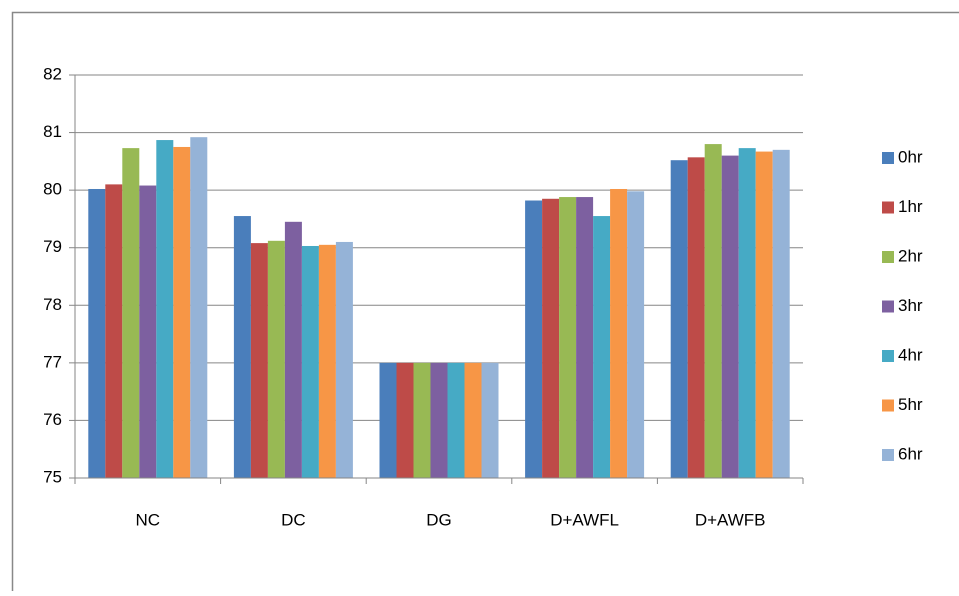 This screenshot has width=959, height=596. What do you see at coordinates (52, 246) in the screenshot?
I see `y-tick-label: 79` at bounding box center [52, 246].